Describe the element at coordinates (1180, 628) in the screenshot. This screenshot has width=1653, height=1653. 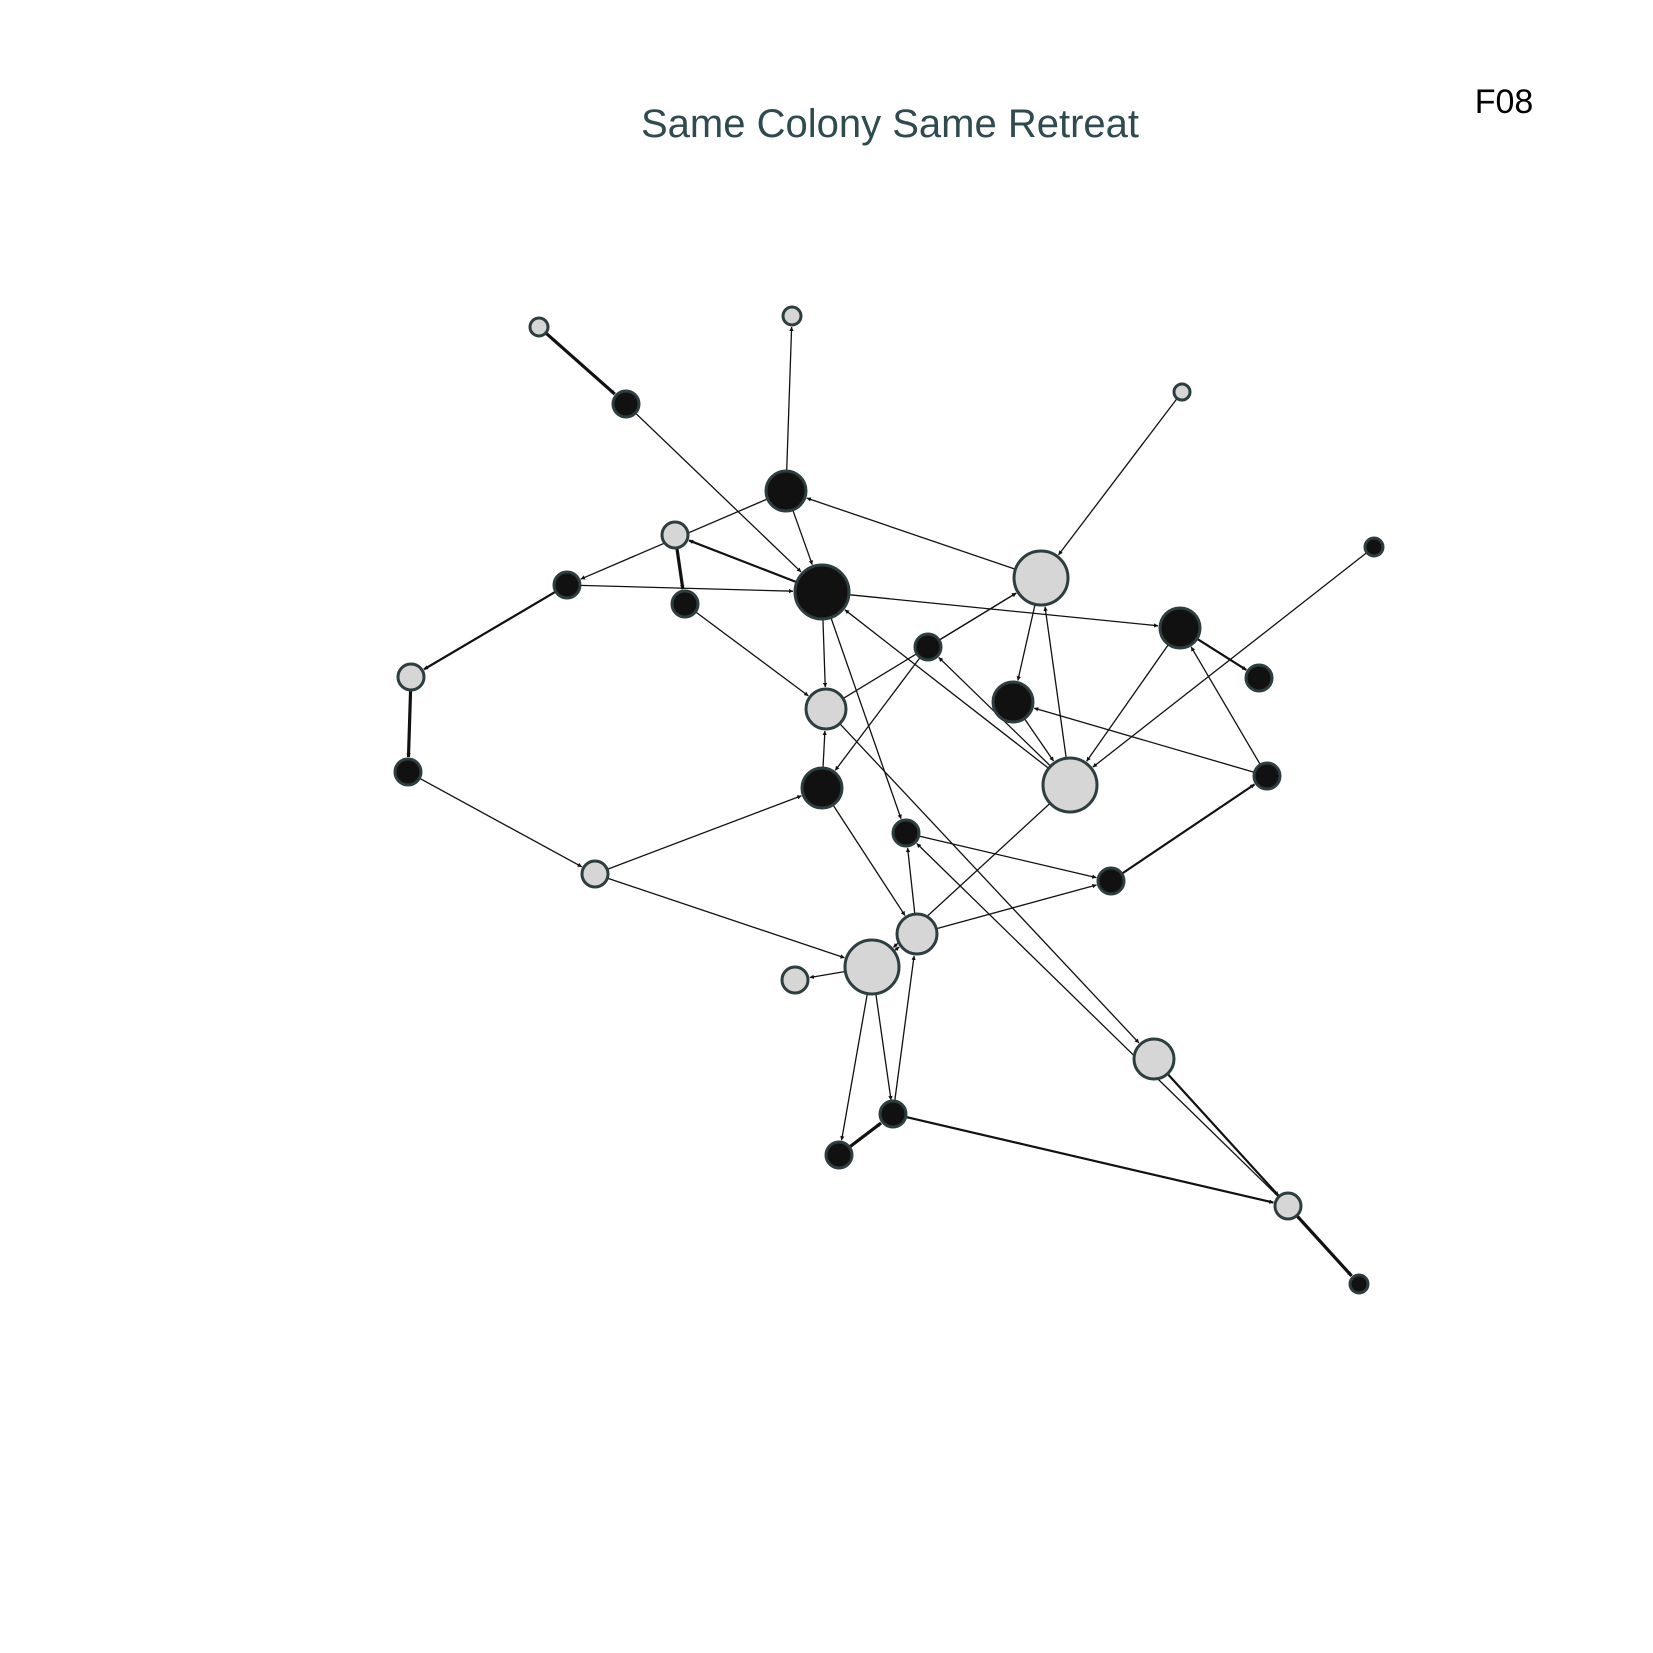
I see `node-n17` at that location.